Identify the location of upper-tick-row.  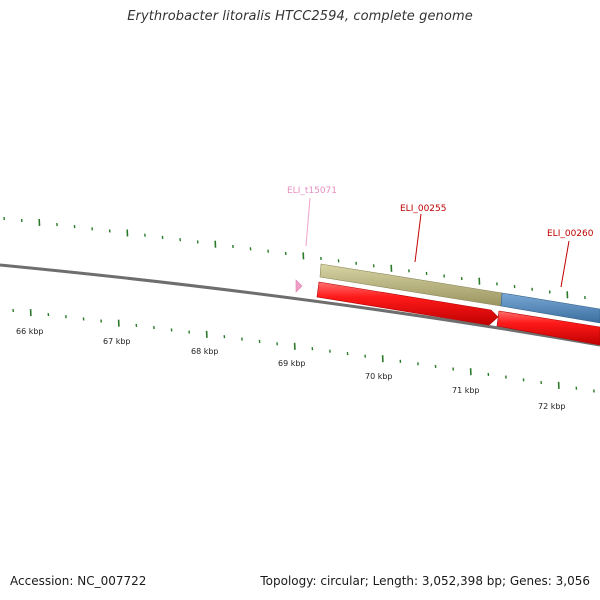
(294, 258).